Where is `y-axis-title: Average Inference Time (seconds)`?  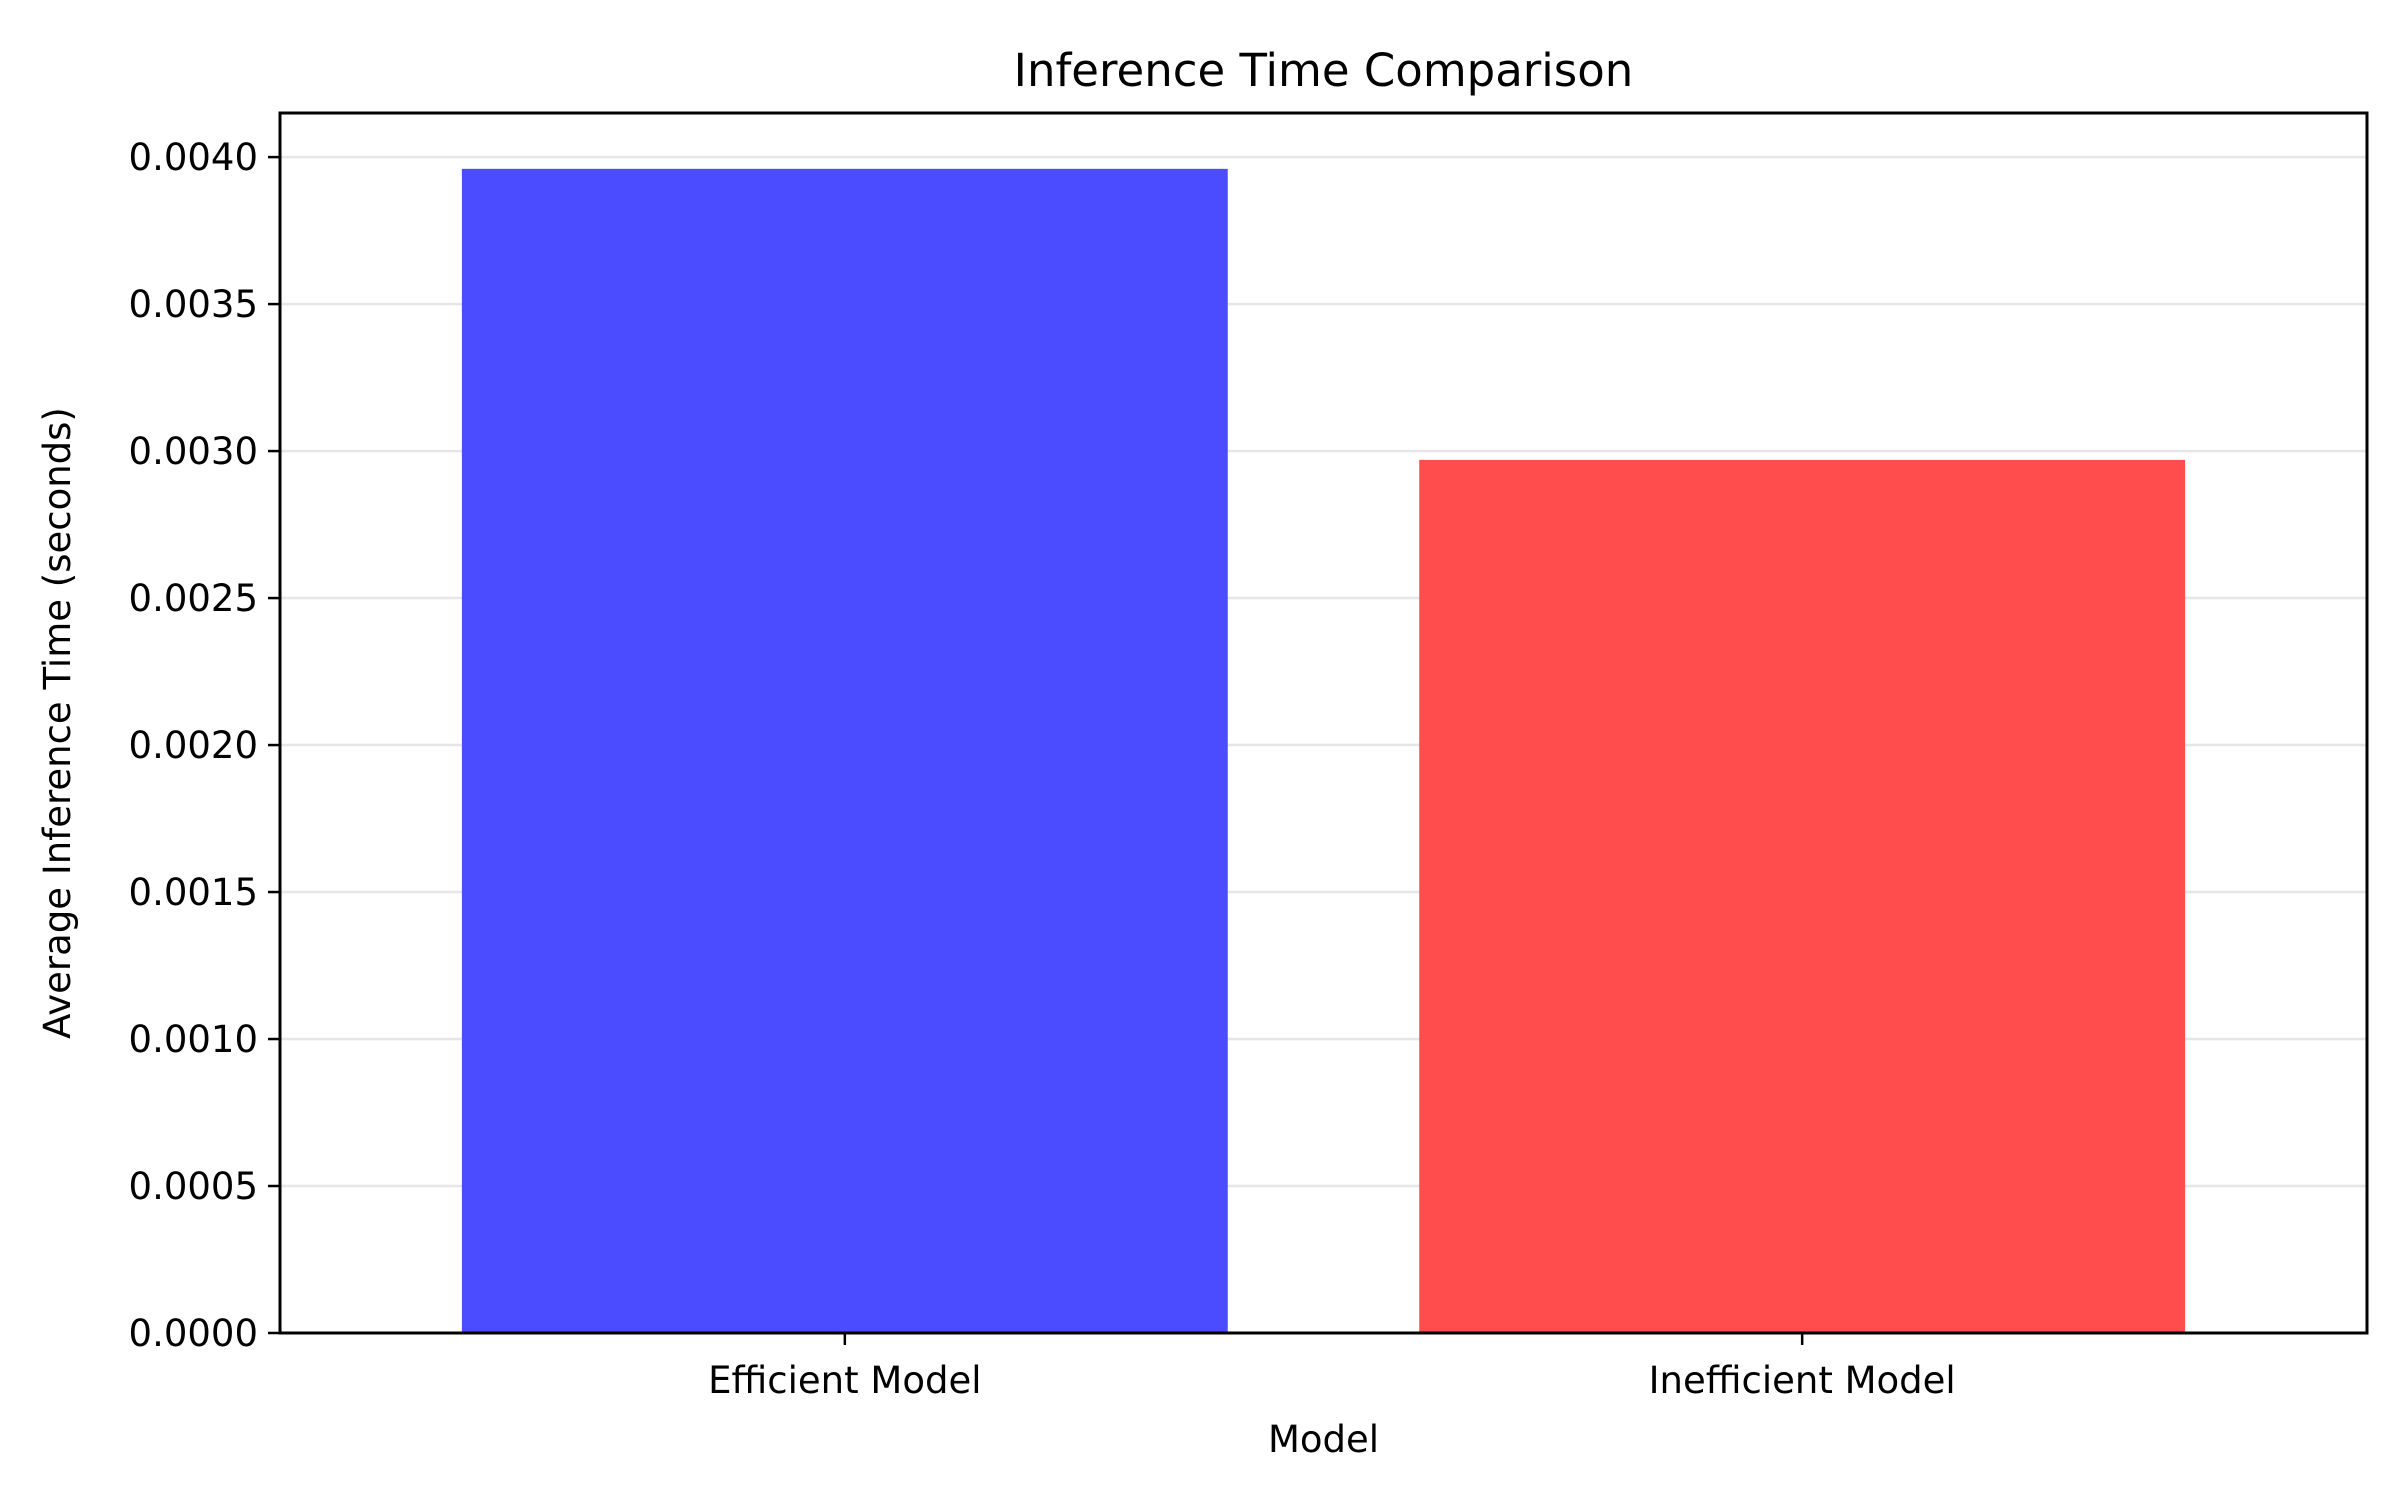
y-axis-title: Average Inference Time (seconds) is located at coordinates (57, 723).